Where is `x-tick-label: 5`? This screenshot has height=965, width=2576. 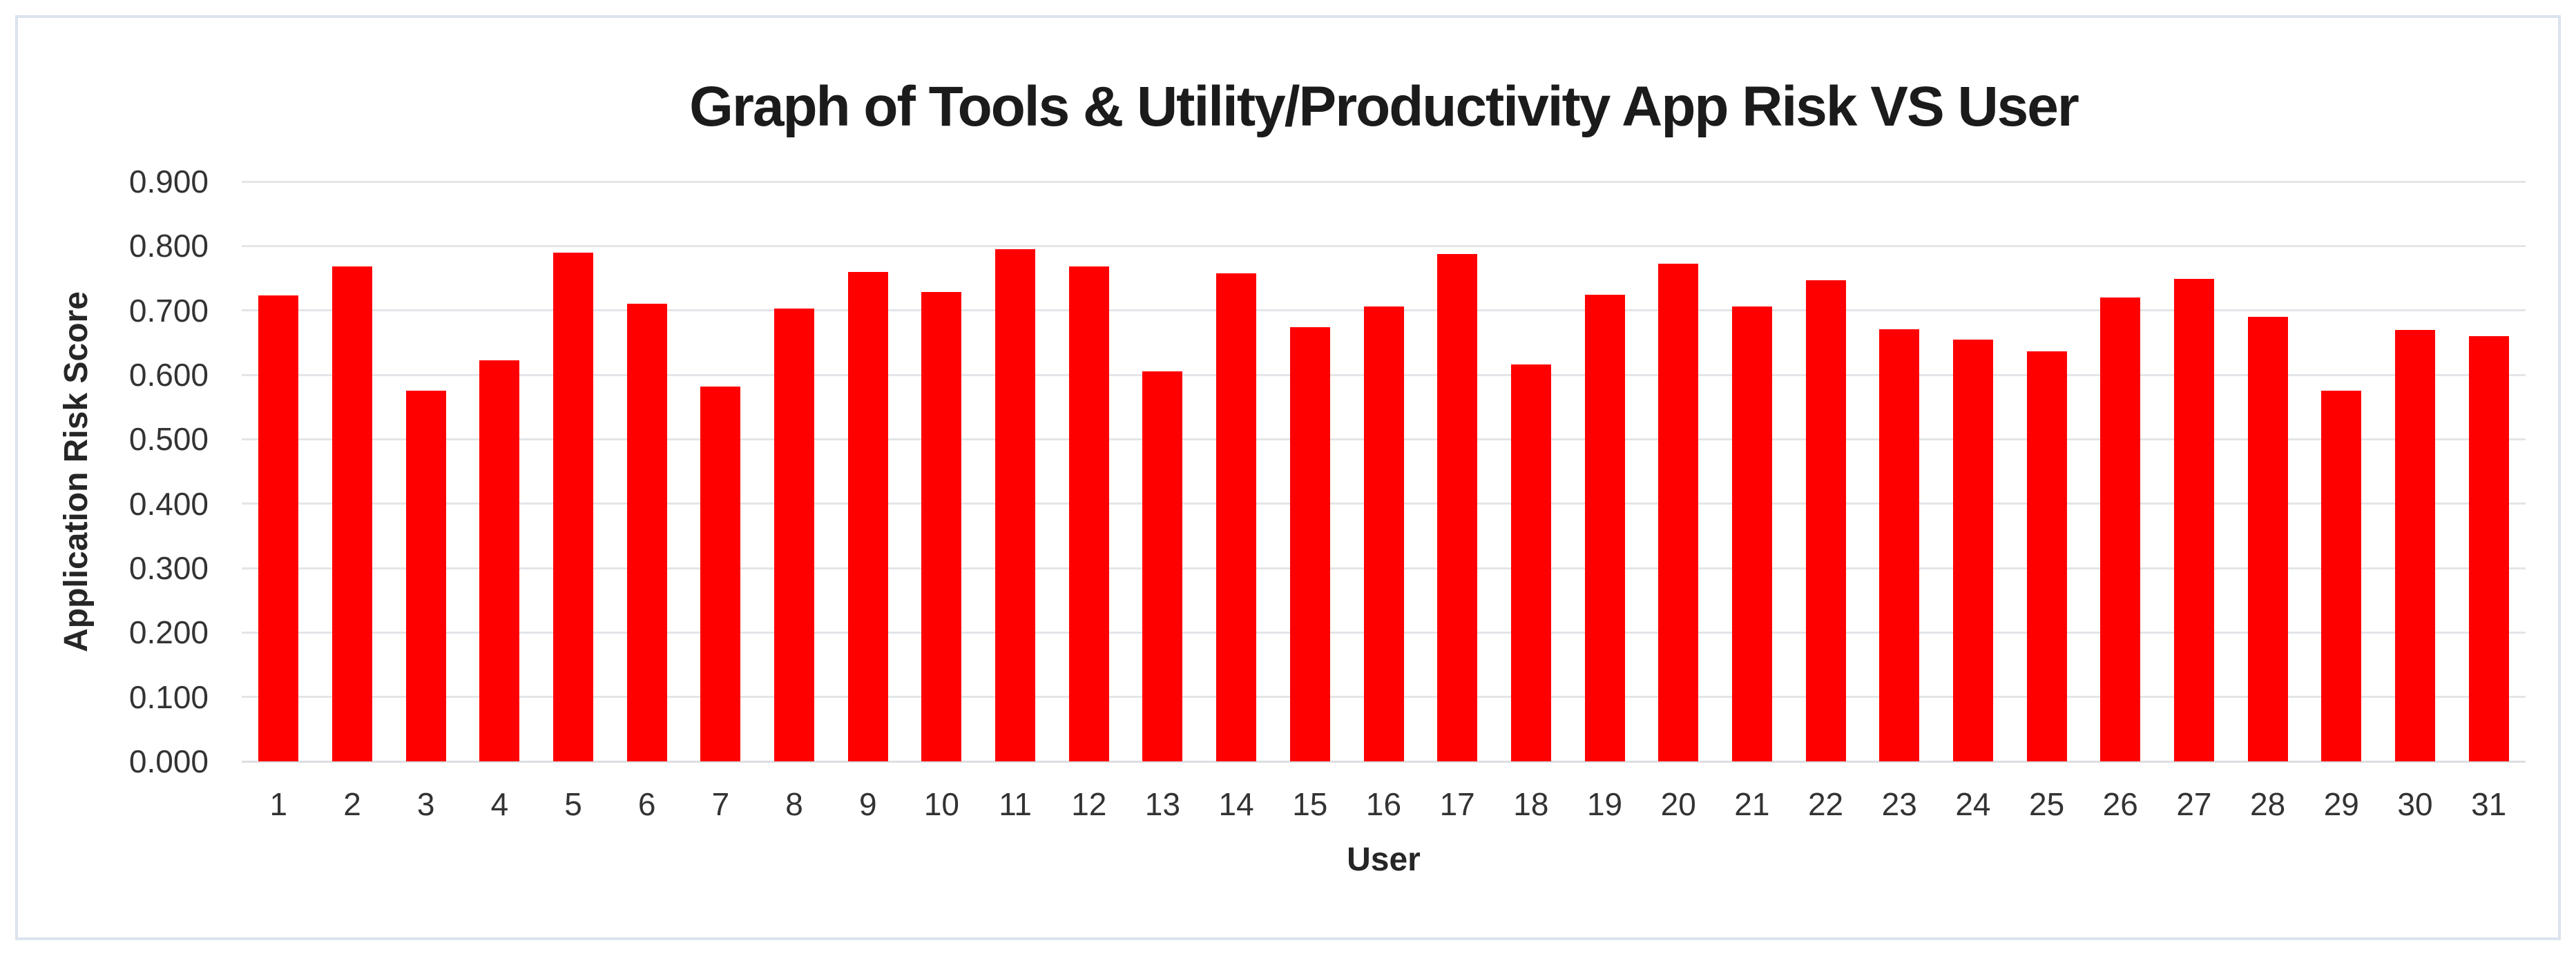
x-tick-label: 5 is located at coordinates (573, 804).